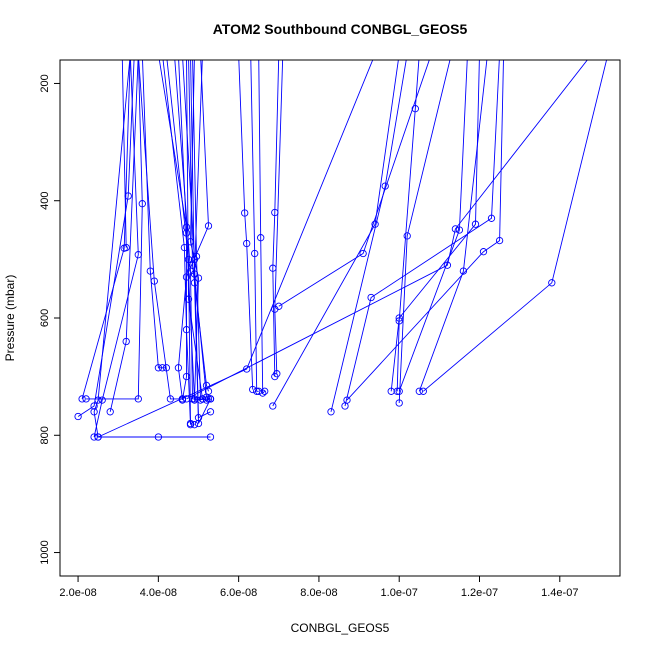 Image resolution: width=650 pixels, height=650 pixels. What do you see at coordinates (45, 201) in the screenshot?
I see `y-tick-label: 400` at bounding box center [45, 201].